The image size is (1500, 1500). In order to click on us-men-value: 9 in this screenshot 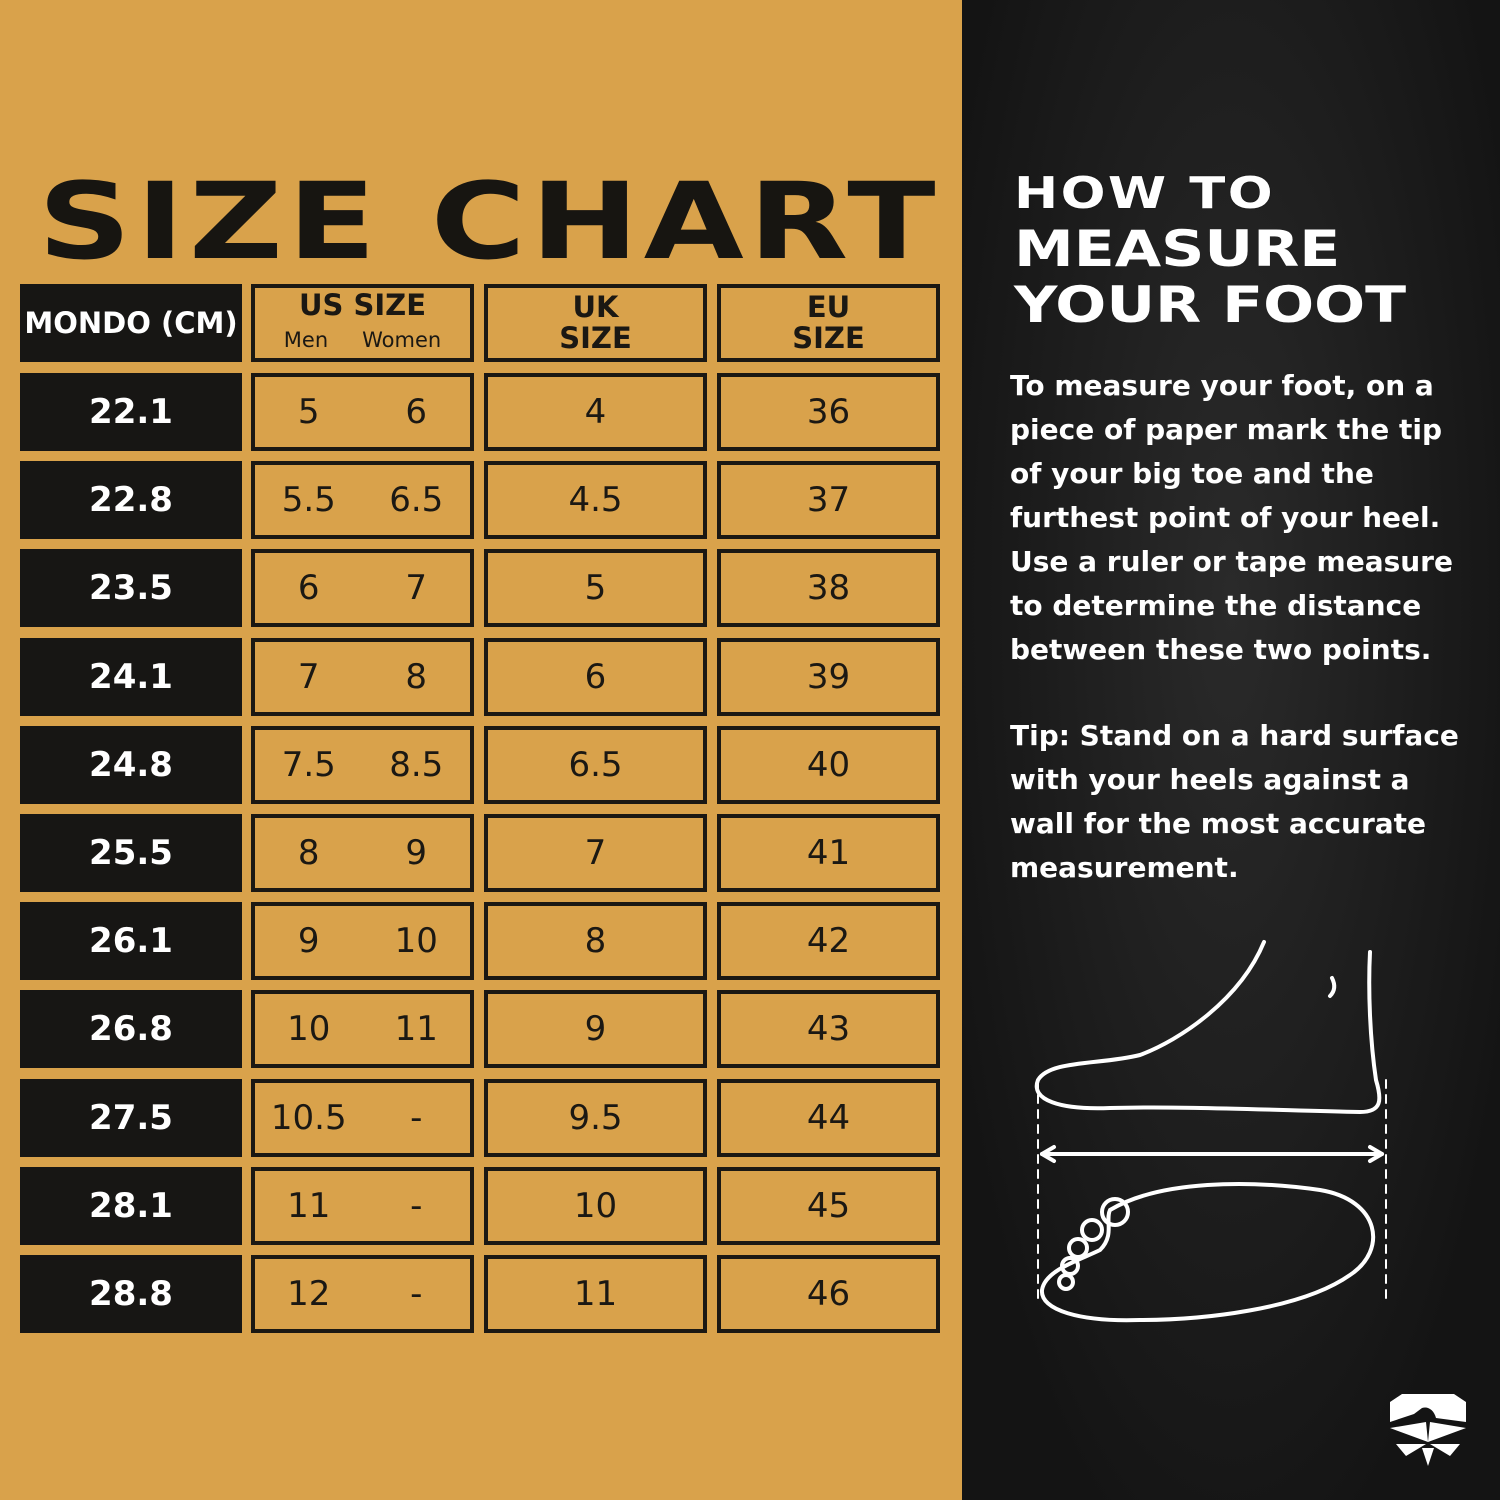, I will do `click(308, 941)`.